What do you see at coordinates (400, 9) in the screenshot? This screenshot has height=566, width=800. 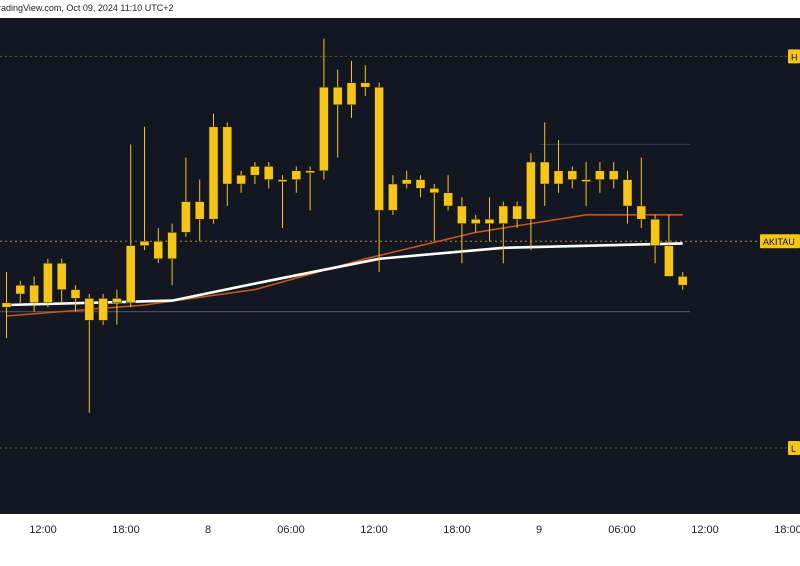 I see `header-bar: radingView.com, Oct 09, 2024 11:10 UTC+2` at bounding box center [400, 9].